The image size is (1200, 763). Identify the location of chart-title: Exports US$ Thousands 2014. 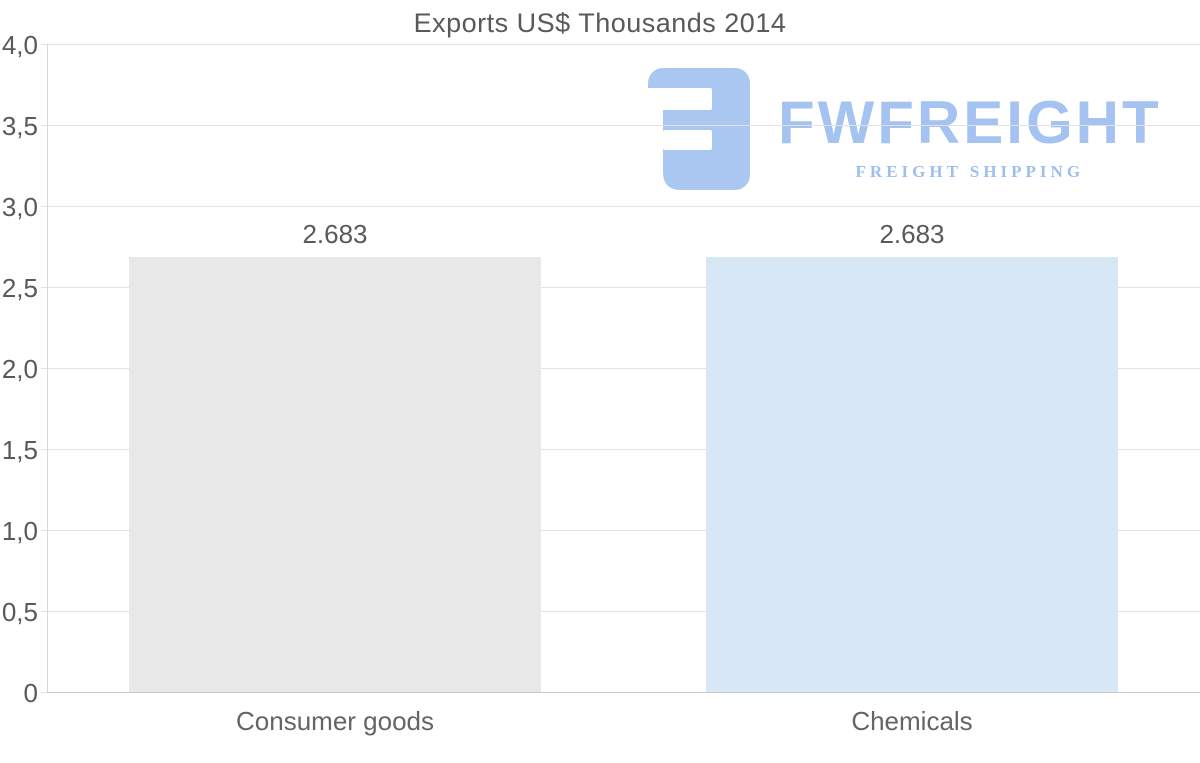
(600, 23).